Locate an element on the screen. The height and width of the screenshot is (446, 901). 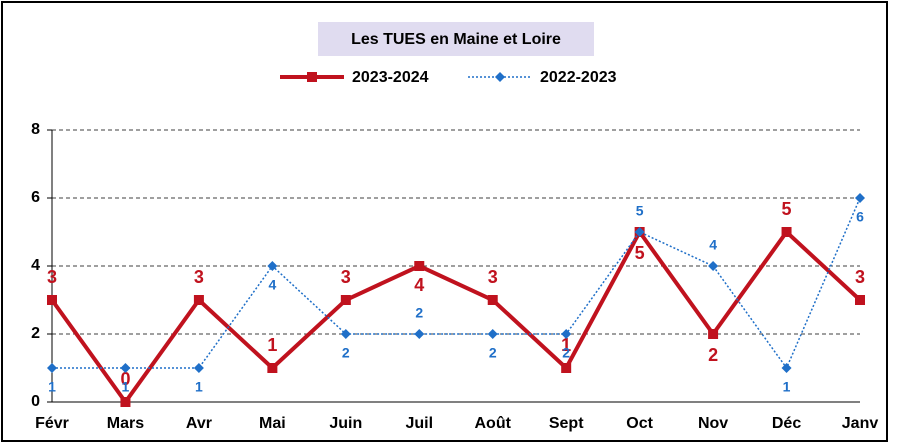
x-tick-label: Août is located at coordinates (493, 423).